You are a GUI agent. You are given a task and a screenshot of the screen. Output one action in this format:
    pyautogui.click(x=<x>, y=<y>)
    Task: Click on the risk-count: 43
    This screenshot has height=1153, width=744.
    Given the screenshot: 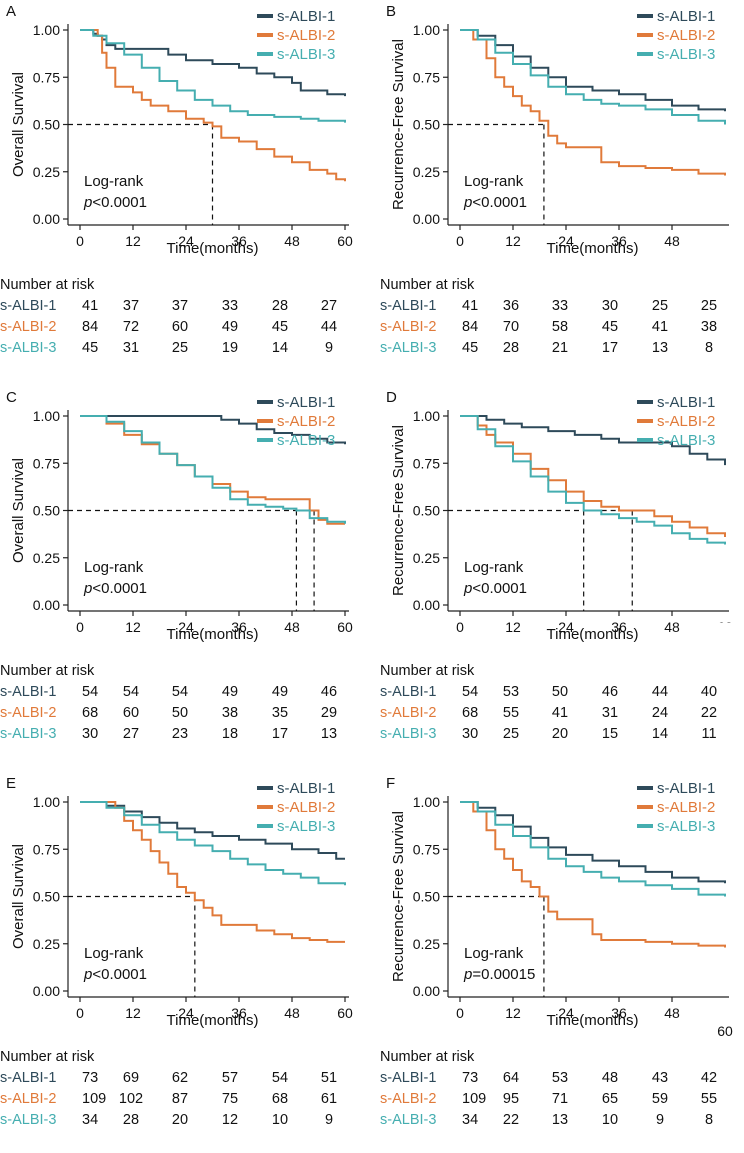 What is the action you would take?
    pyautogui.click(x=660, y=1078)
    